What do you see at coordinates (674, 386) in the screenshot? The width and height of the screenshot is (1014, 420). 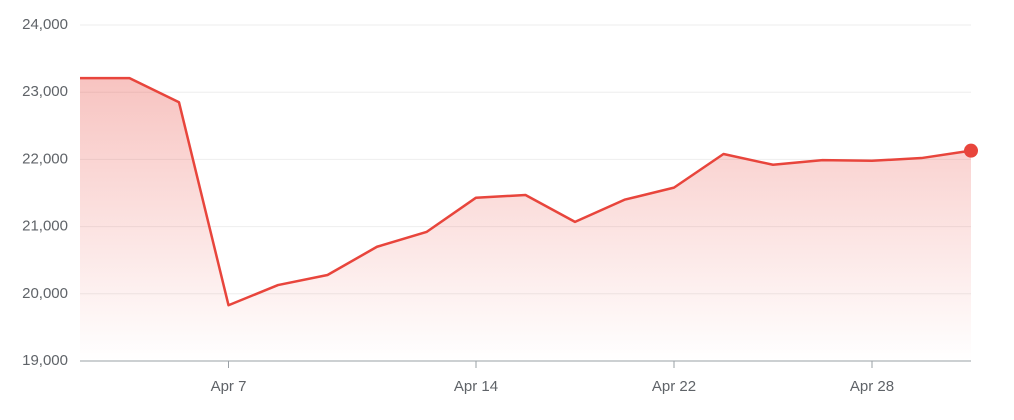 I see `x-tick-label: Apr 22` at bounding box center [674, 386].